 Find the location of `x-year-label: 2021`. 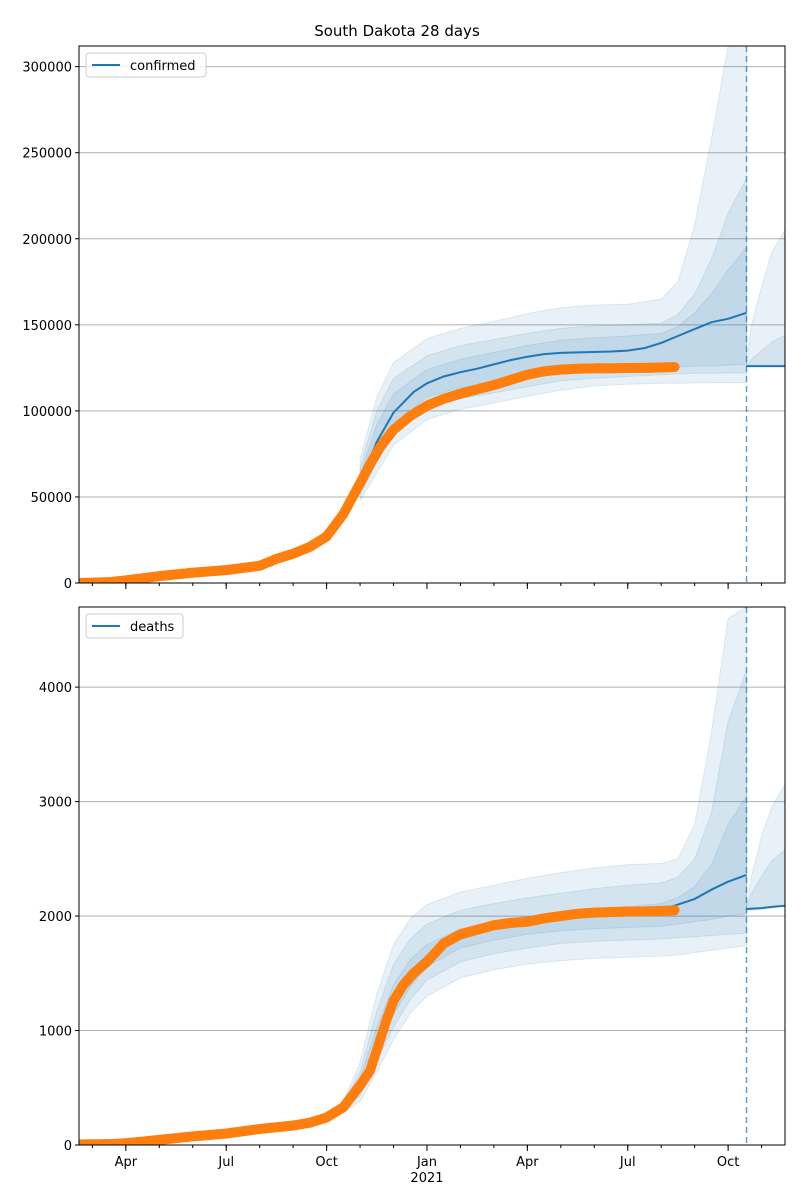

x-year-label: 2021 is located at coordinates (426, 1178).